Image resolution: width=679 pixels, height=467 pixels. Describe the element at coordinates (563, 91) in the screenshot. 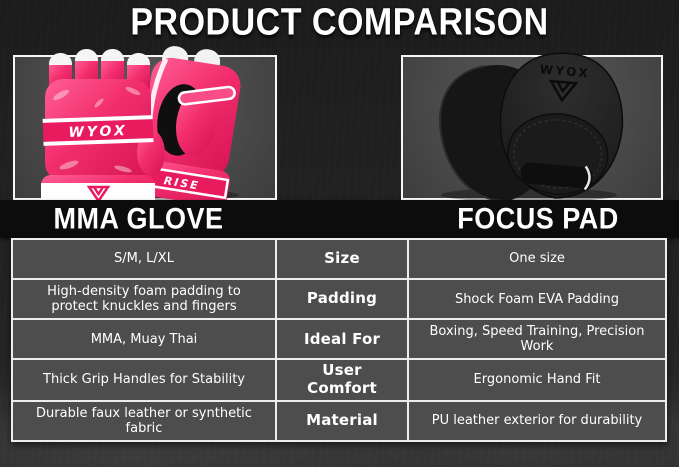

I see `pad-triangle-logo-icon` at that location.